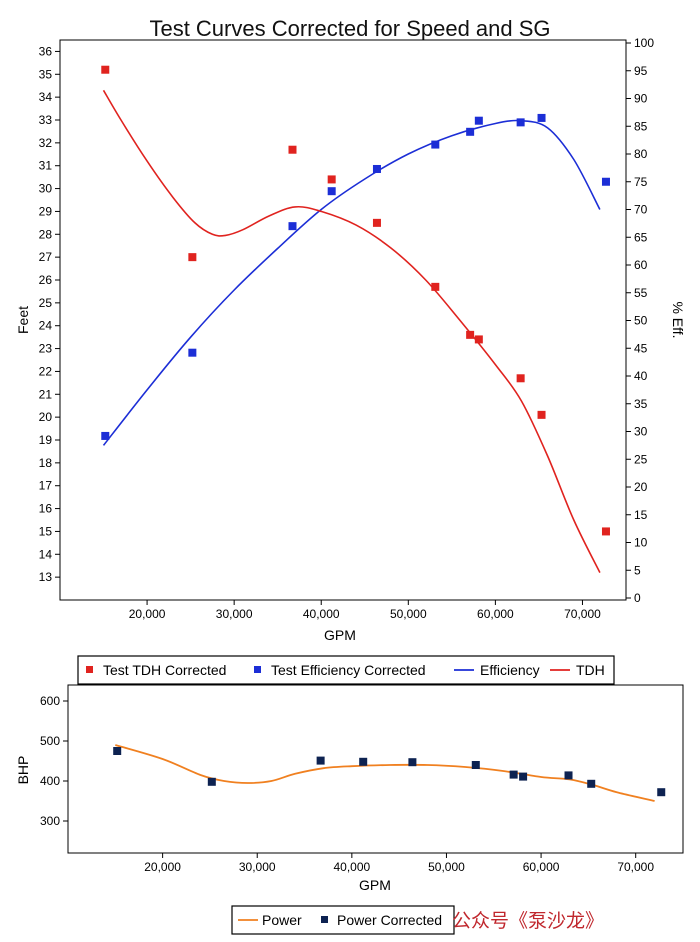  I want to click on power-legend: Power Power Corrected, so click(343, 920).